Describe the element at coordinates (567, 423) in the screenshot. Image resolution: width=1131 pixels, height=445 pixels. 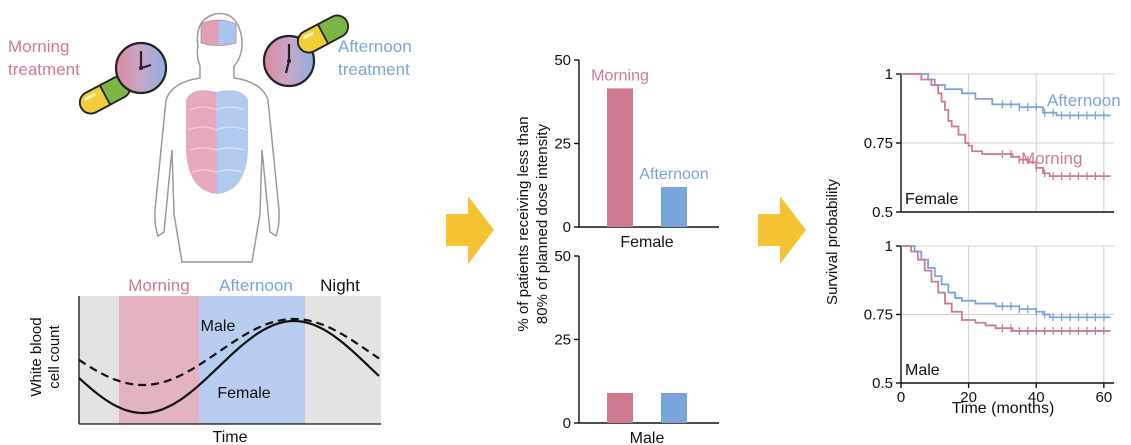
I see `male-ytick-label: 0` at that location.